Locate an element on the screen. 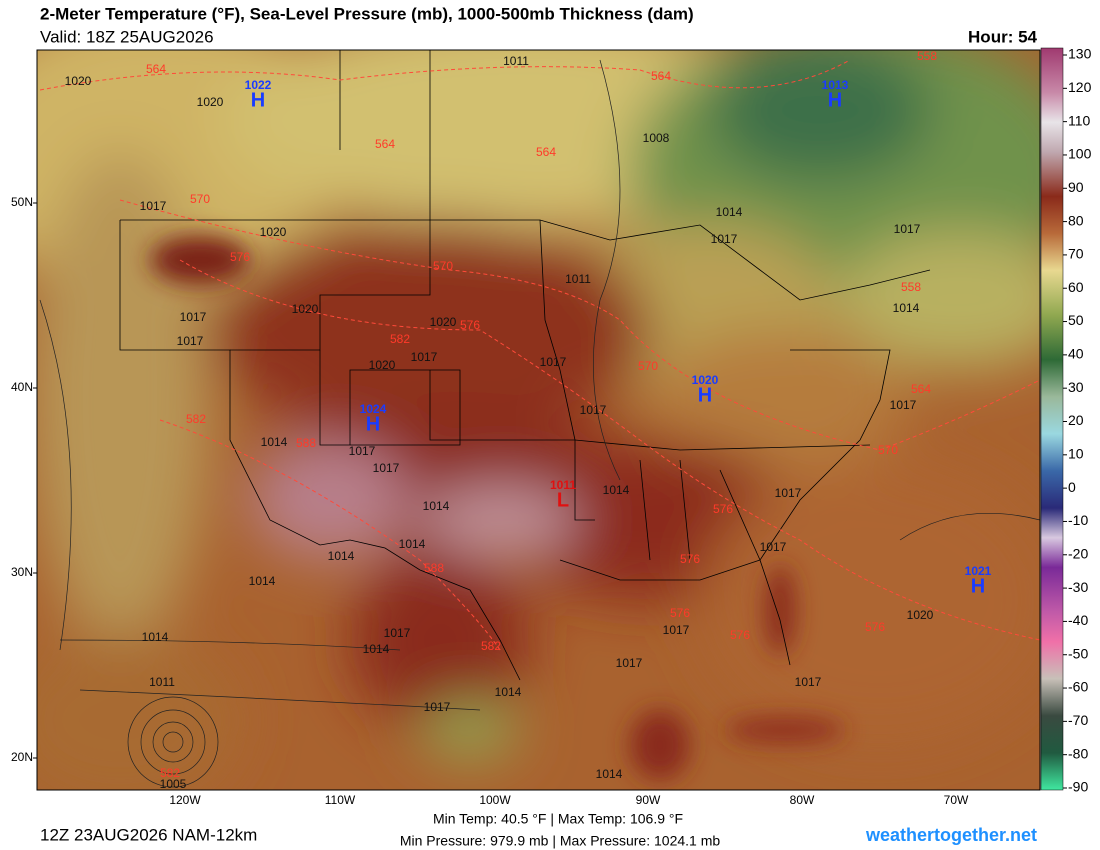 This screenshot has width=1100, height=850. colorbar-tick-label: 130 is located at coordinates (1080, 54).